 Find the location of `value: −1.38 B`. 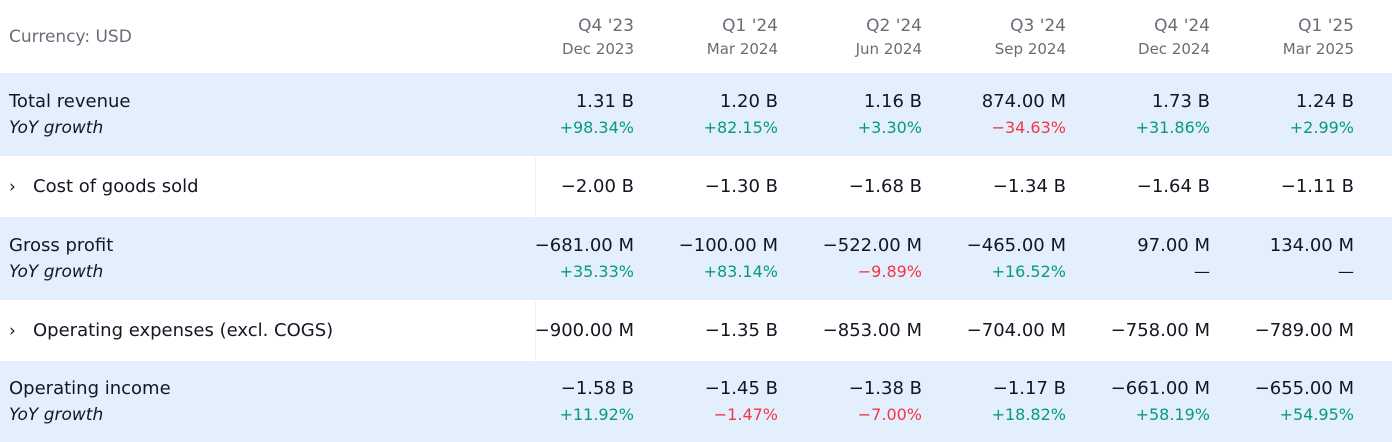

value: −1.38 B is located at coordinates (885, 388).